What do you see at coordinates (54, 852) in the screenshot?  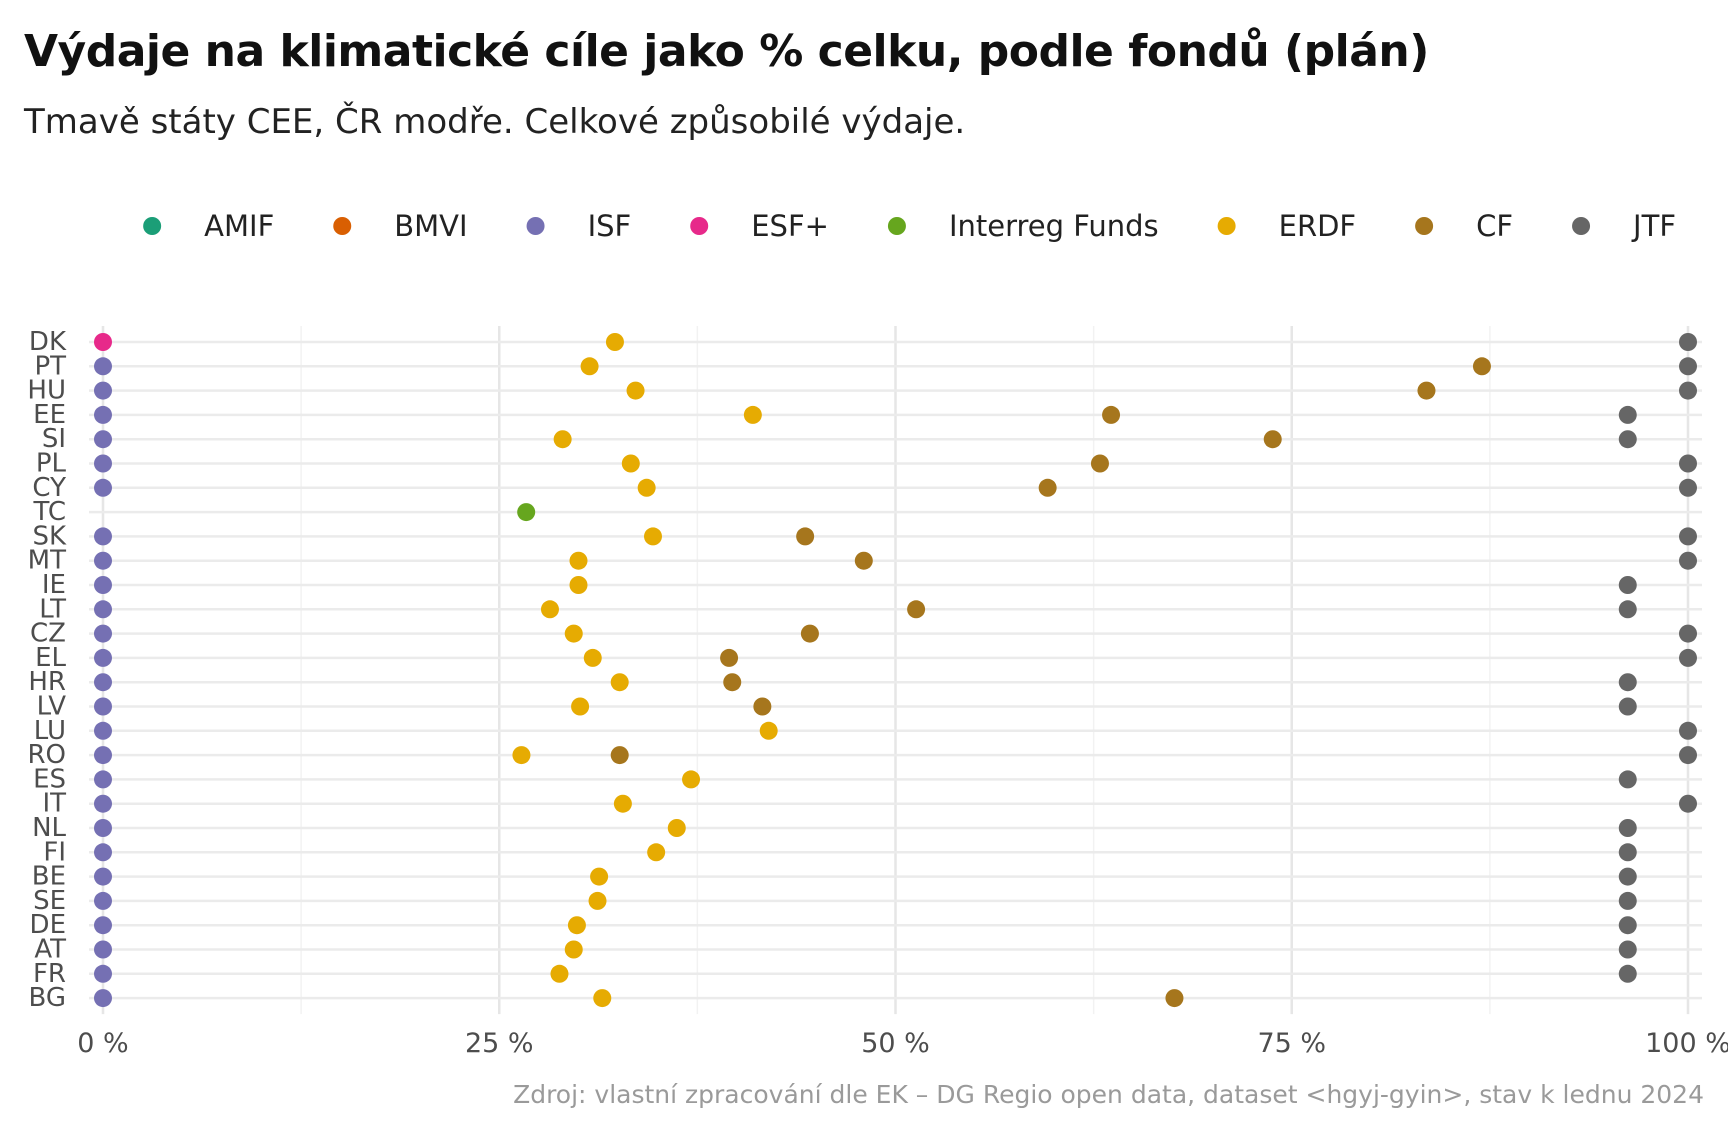 I see `y-tick-label: FI` at bounding box center [54, 852].